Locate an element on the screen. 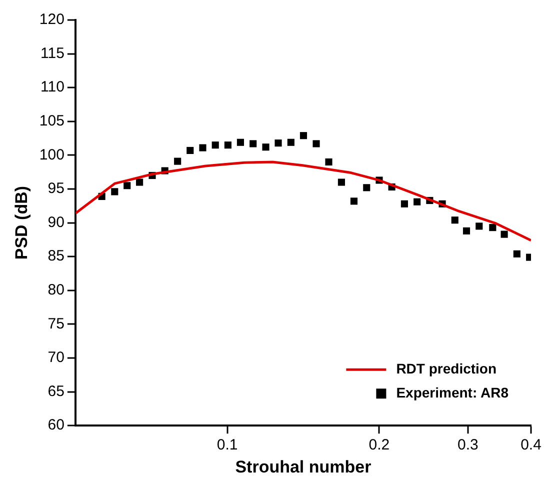 This screenshot has height=486, width=553. legend-label: Experiment: AR8 is located at coordinates (452, 392).